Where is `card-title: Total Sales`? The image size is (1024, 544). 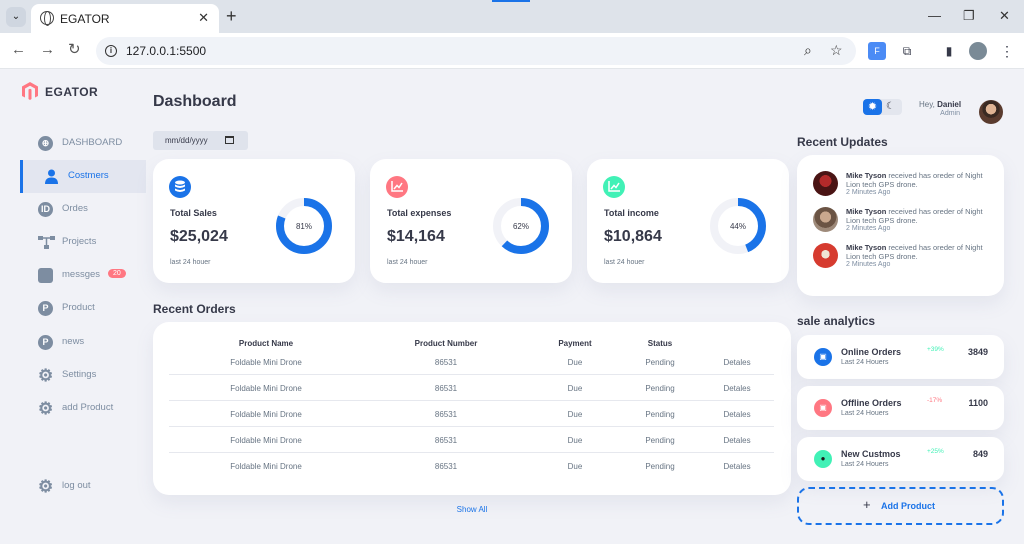 card-title: Total Sales is located at coordinates (193, 213).